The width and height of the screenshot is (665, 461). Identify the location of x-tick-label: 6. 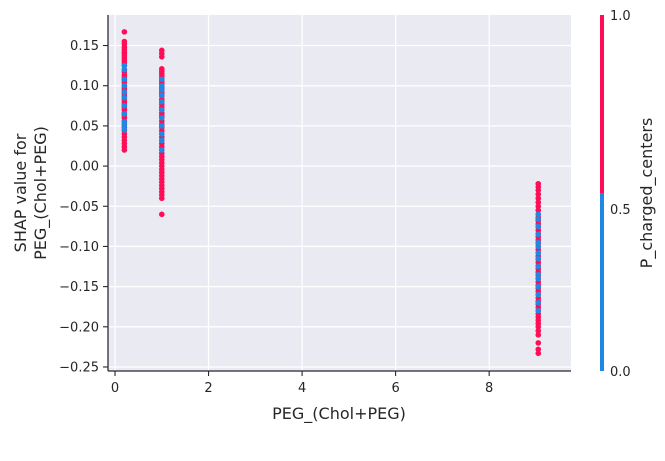
(395, 388).